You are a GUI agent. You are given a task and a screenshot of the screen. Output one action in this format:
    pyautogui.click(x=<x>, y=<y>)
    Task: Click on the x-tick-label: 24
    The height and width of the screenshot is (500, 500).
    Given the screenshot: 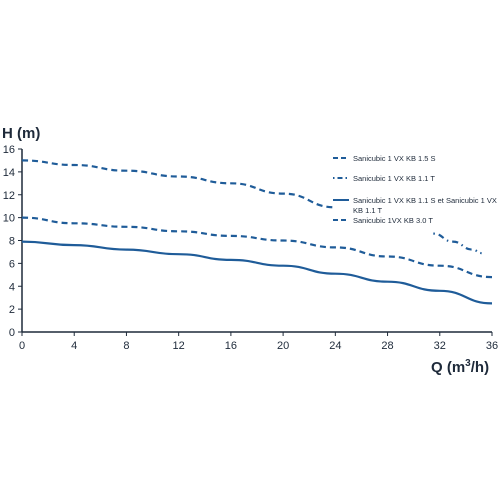 What is the action you would take?
    pyautogui.click(x=335, y=346)
    